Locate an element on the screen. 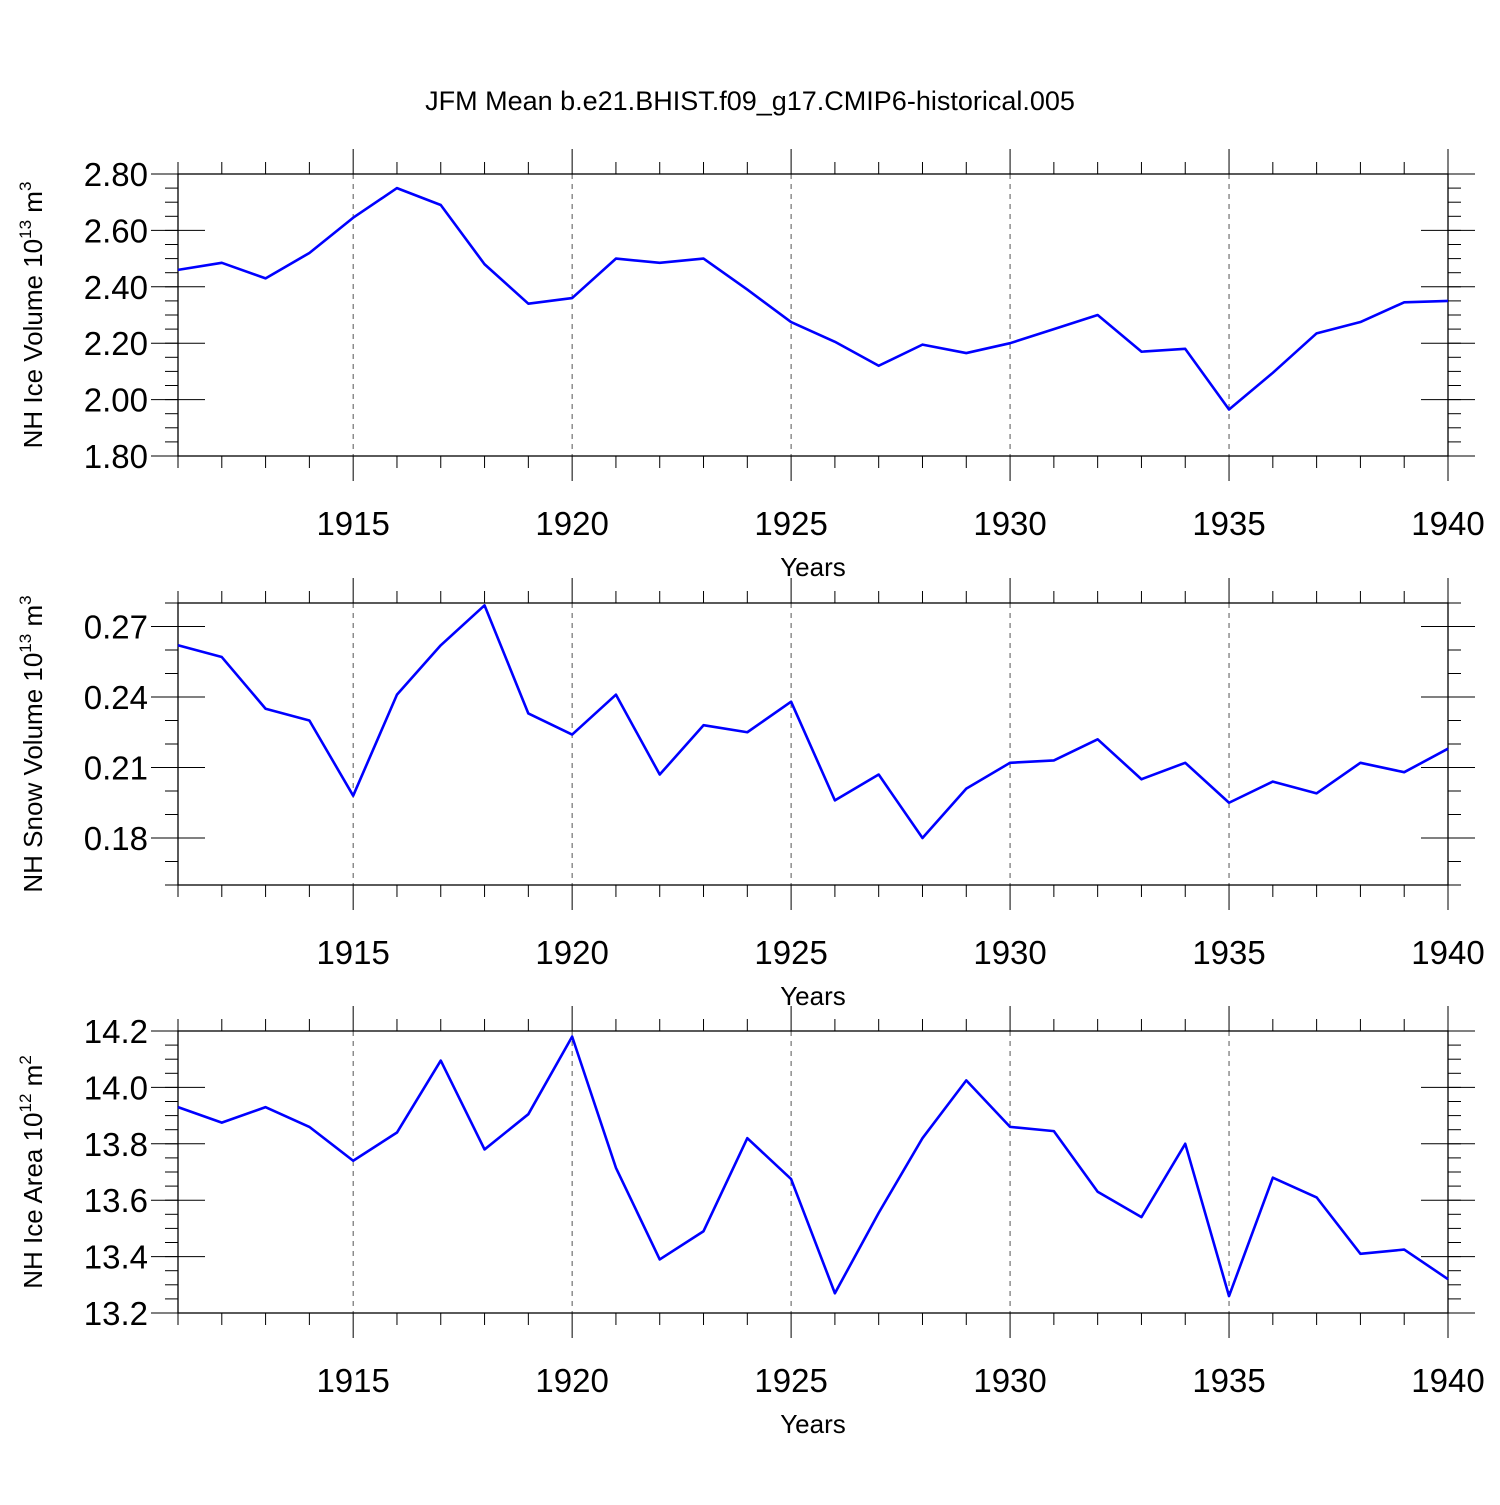 The height and width of the screenshot is (1505, 1500). y-axis-title: NH Ice Volume 1013 m3 is located at coordinates (32, 315).